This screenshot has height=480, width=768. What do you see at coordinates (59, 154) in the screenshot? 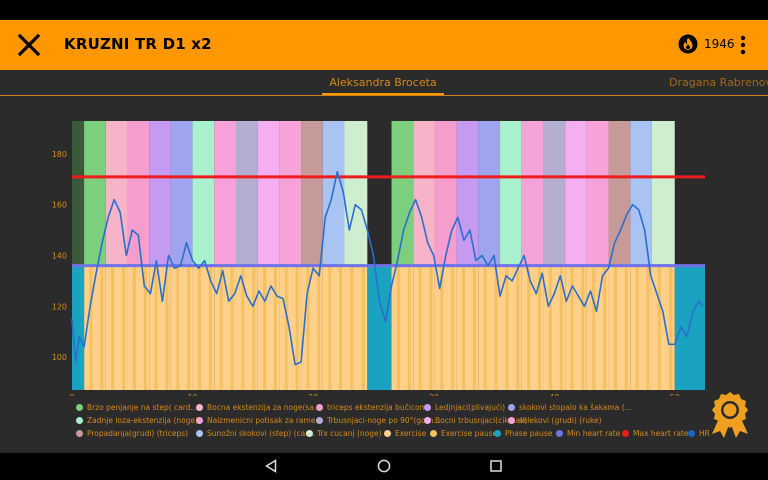
I see `y-tick-label: 180` at bounding box center [59, 154].